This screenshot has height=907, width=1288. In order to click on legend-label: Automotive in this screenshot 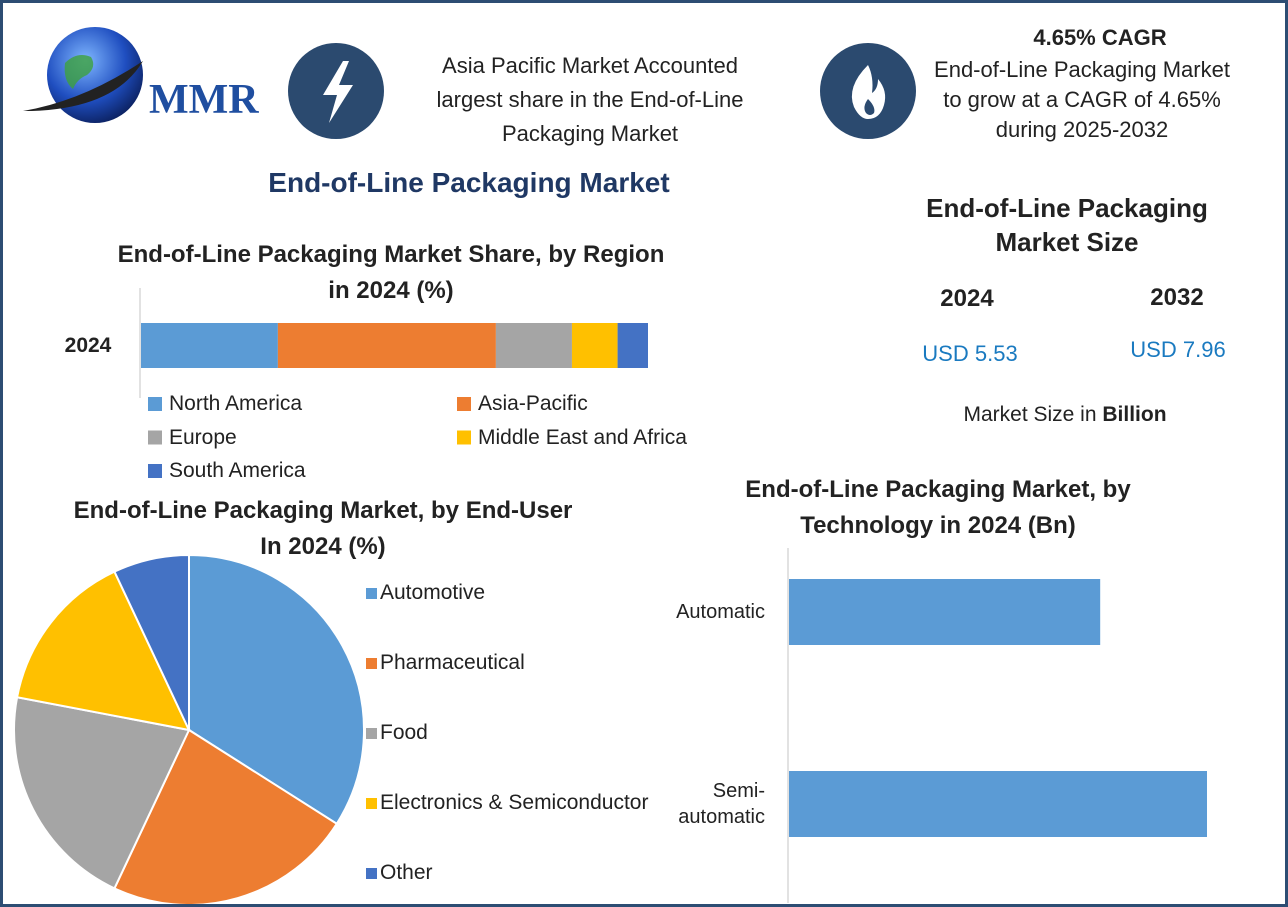, I will do `click(433, 592)`.